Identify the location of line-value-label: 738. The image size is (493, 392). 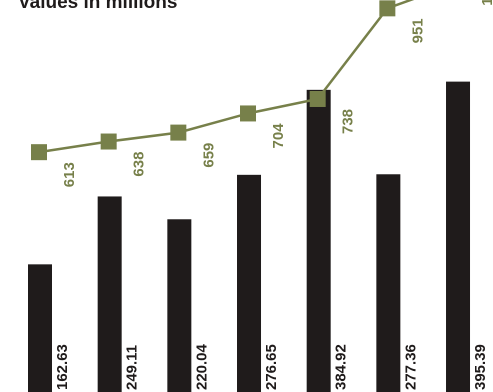
(348, 121).